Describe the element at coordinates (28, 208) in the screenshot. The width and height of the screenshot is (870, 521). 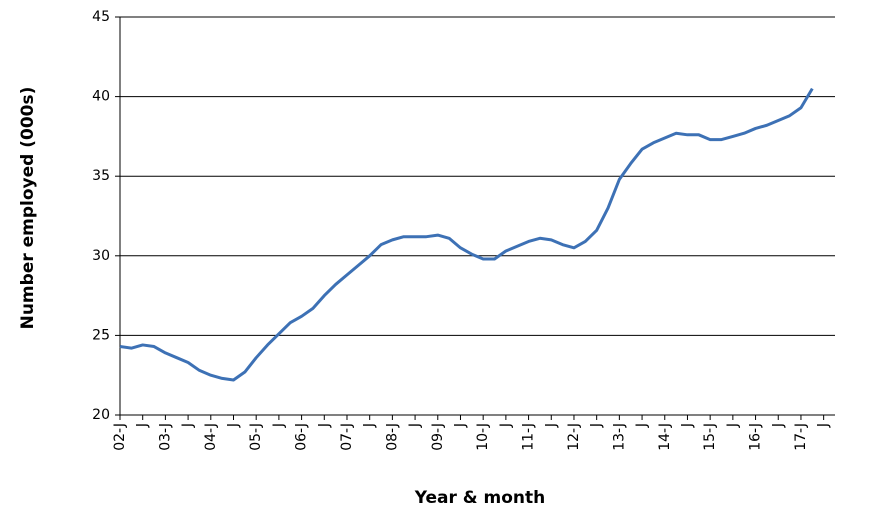
I see `y-axis-title: Number employed (000s)` at that location.